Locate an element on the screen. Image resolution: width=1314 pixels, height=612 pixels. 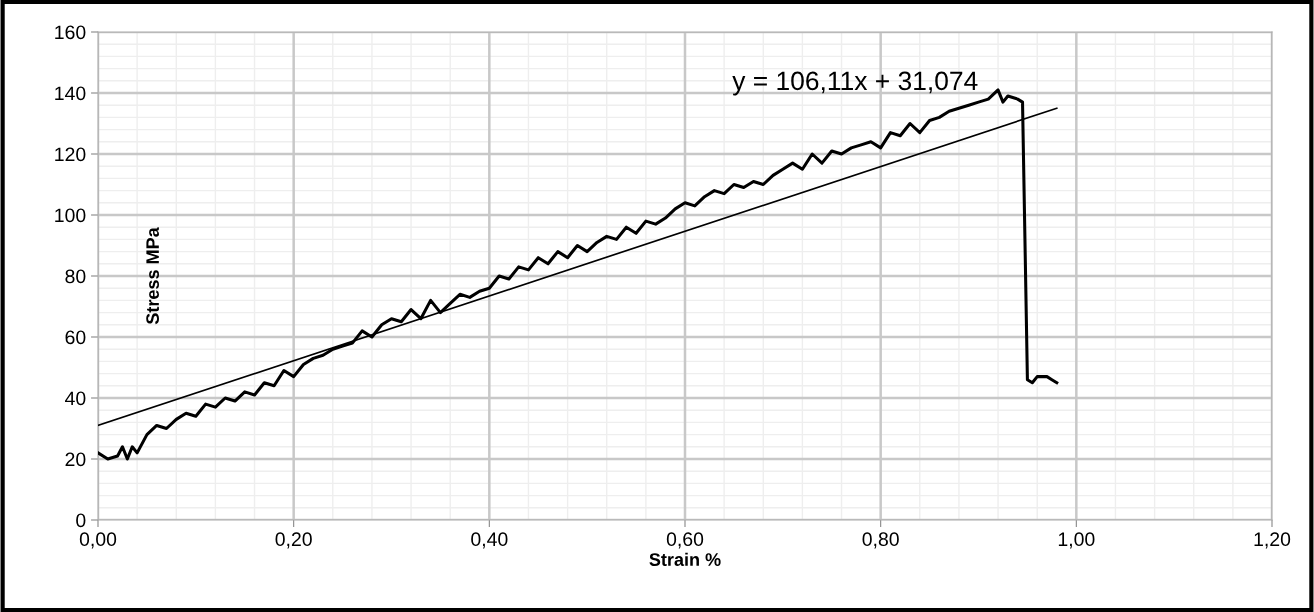
x-tick-label: 0,40 is located at coordinates (489, 540).